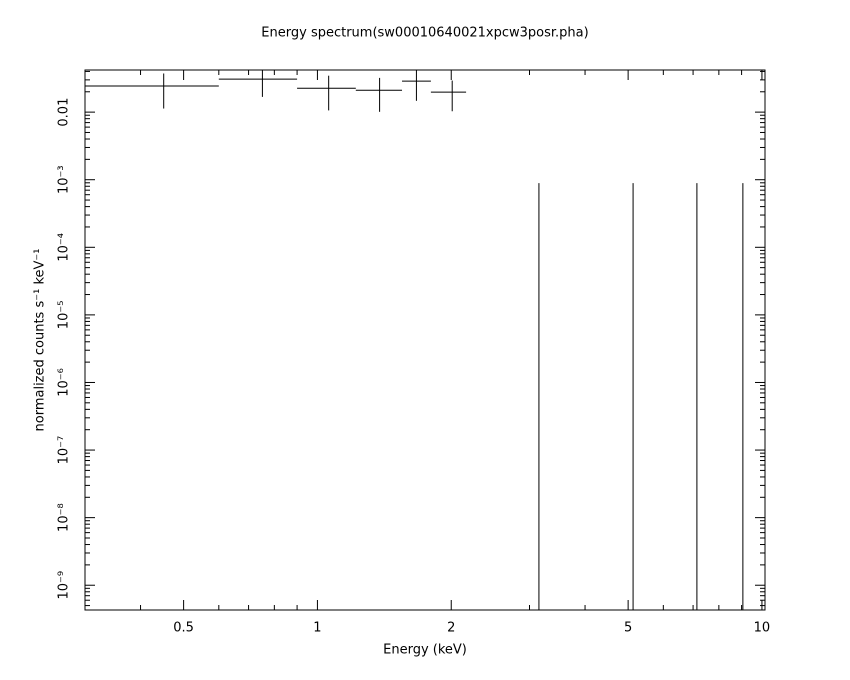 This screenshot has width=850, height=680. What do you see at coordinates (64, 517) in the screenshot?
I see `y-tick-label: 10⁻⁸` at bounding box center [64, 517].